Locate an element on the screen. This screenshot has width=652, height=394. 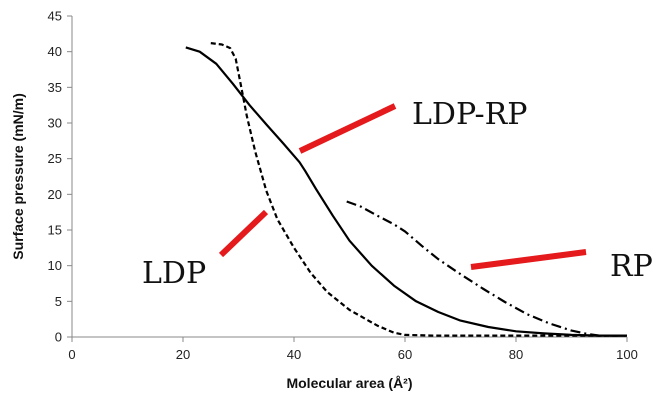
x-tick-label: 40 is located at coordinates (294, 354).